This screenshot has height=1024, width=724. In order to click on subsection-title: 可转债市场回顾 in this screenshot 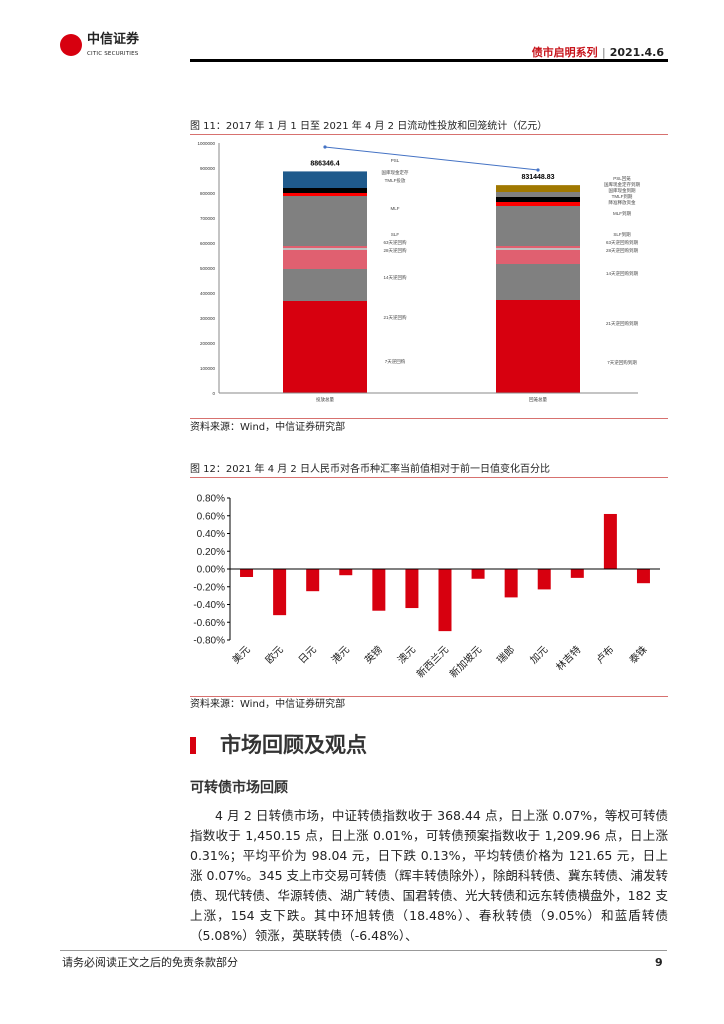, I will do `click(239, 788)`.